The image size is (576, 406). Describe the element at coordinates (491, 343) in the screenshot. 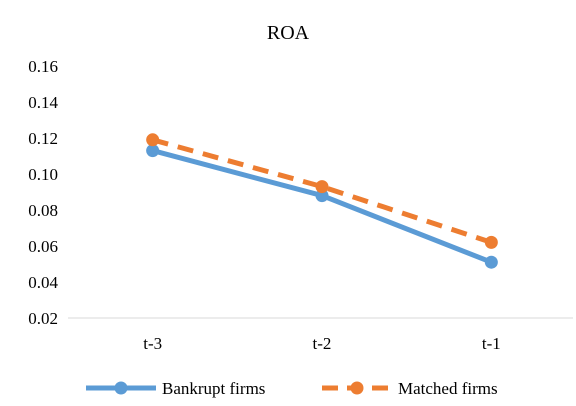

I see `x-tick-label: t-1` at that location.